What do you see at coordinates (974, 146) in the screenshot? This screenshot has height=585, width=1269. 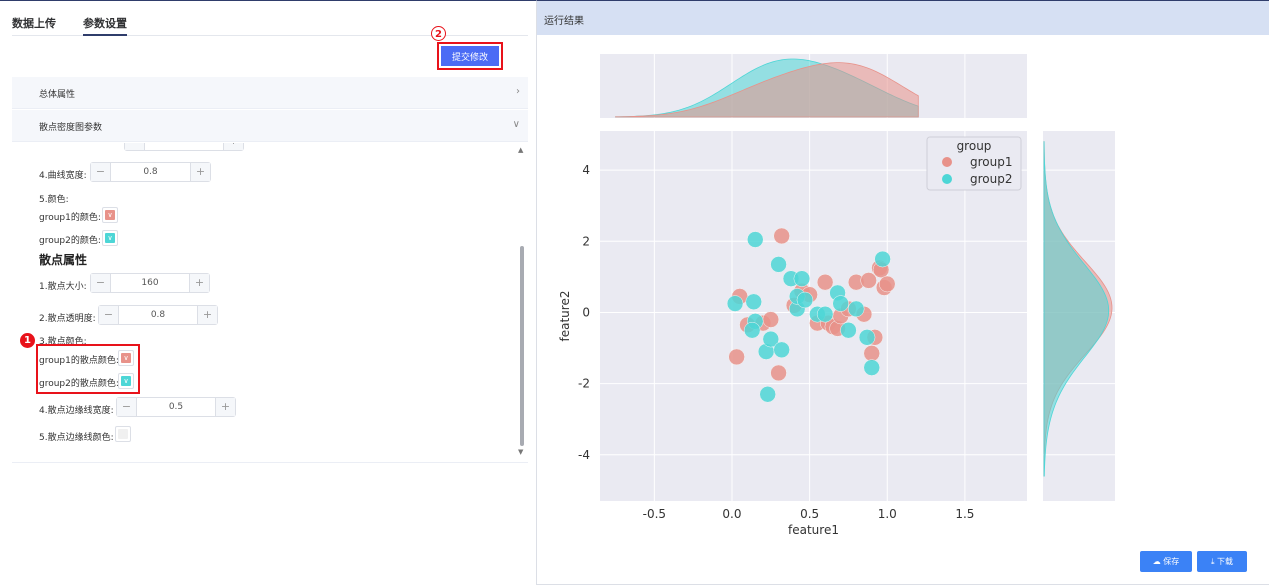 I see `legend-title: group` at bounding box center [974, 146].